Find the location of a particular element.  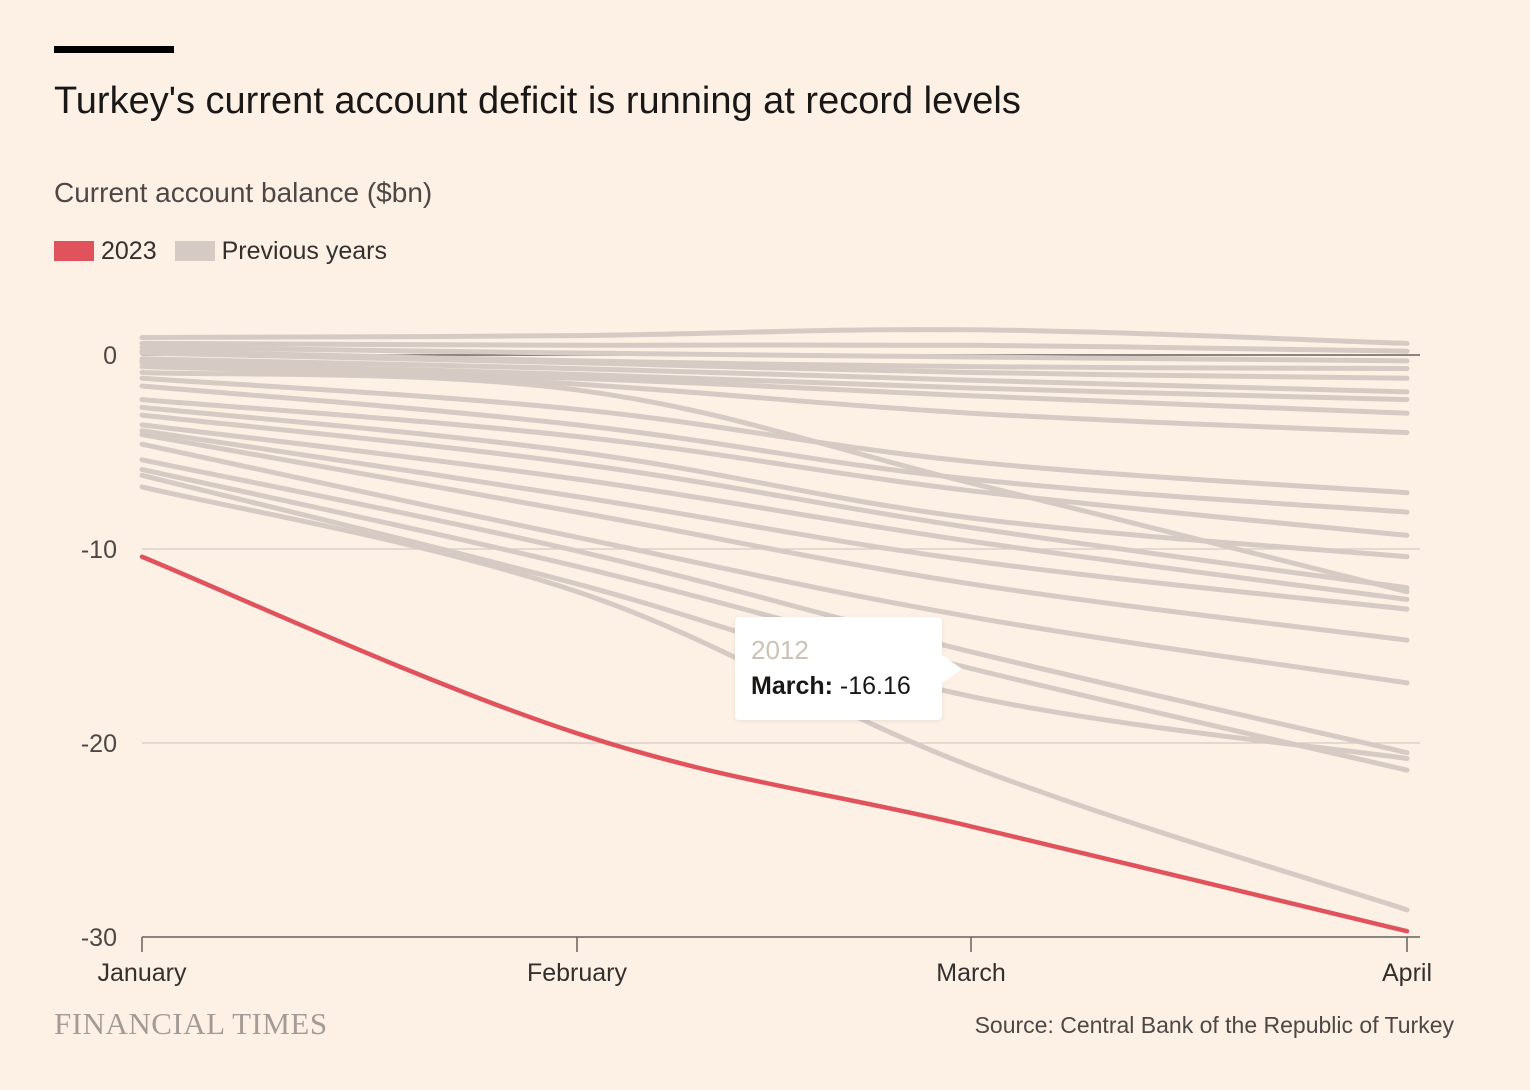

legend-label-2023: 2023 is located at coordinates (129, 250).